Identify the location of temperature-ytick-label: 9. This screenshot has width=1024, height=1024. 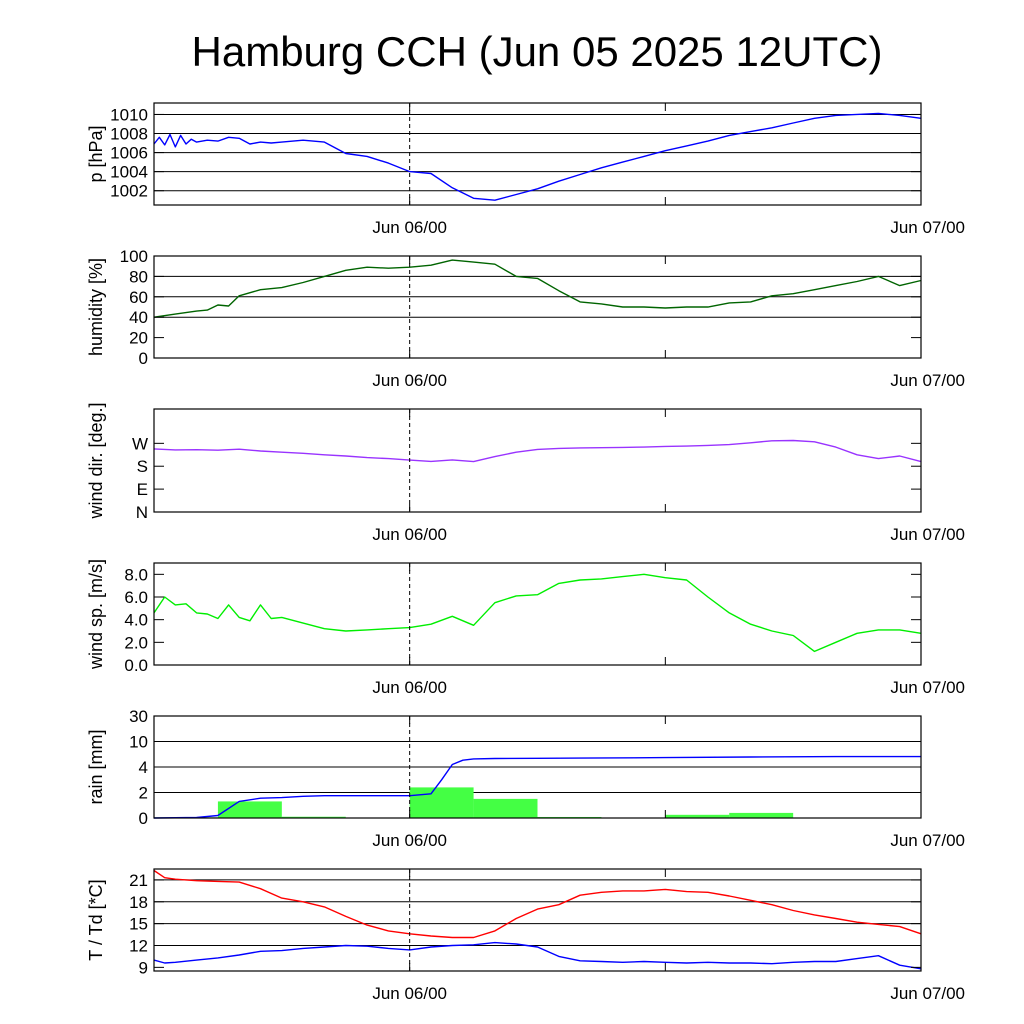
(143, 967).